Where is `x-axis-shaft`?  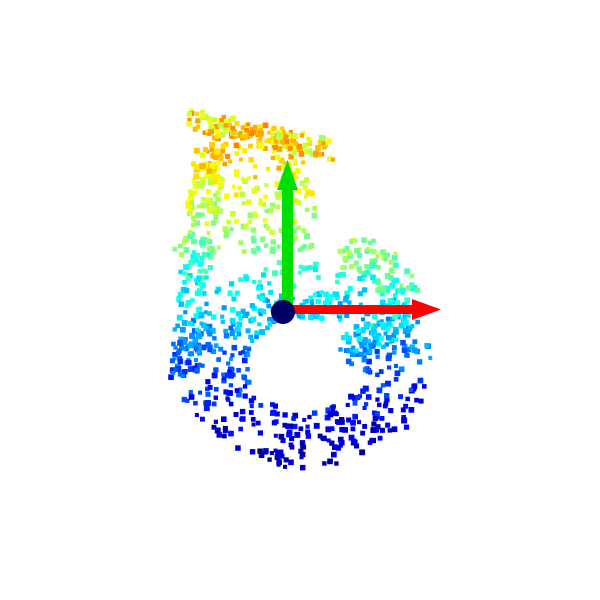
x-axis-shaft is located at coordinates (350, 309).